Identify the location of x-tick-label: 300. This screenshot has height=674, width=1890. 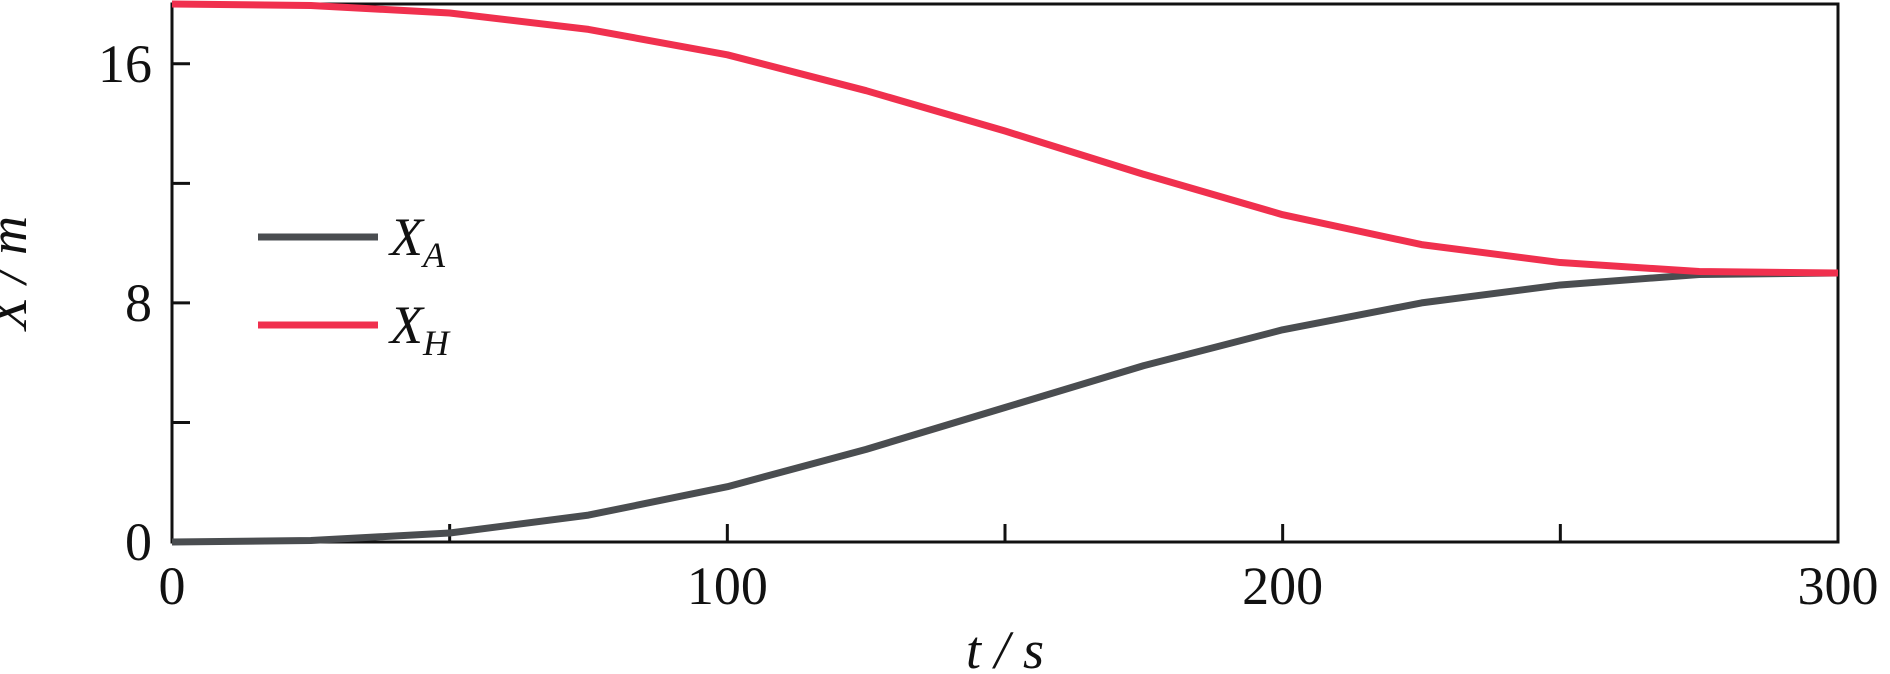
(1838, 586).